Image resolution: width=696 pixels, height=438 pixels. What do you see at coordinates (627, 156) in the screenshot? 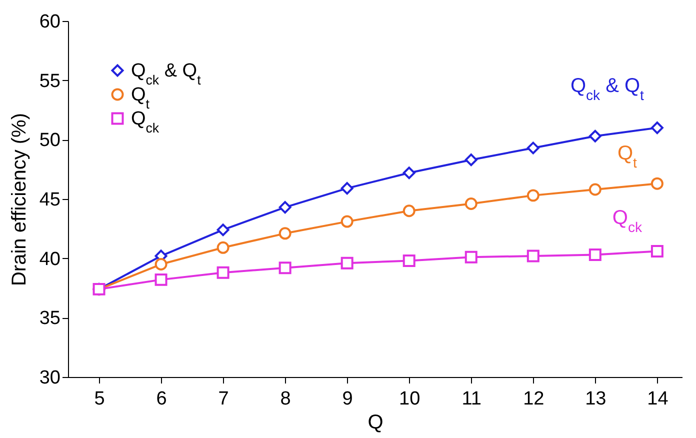
I see `text: Q$_{t}$` at bounding box center [627, 156].